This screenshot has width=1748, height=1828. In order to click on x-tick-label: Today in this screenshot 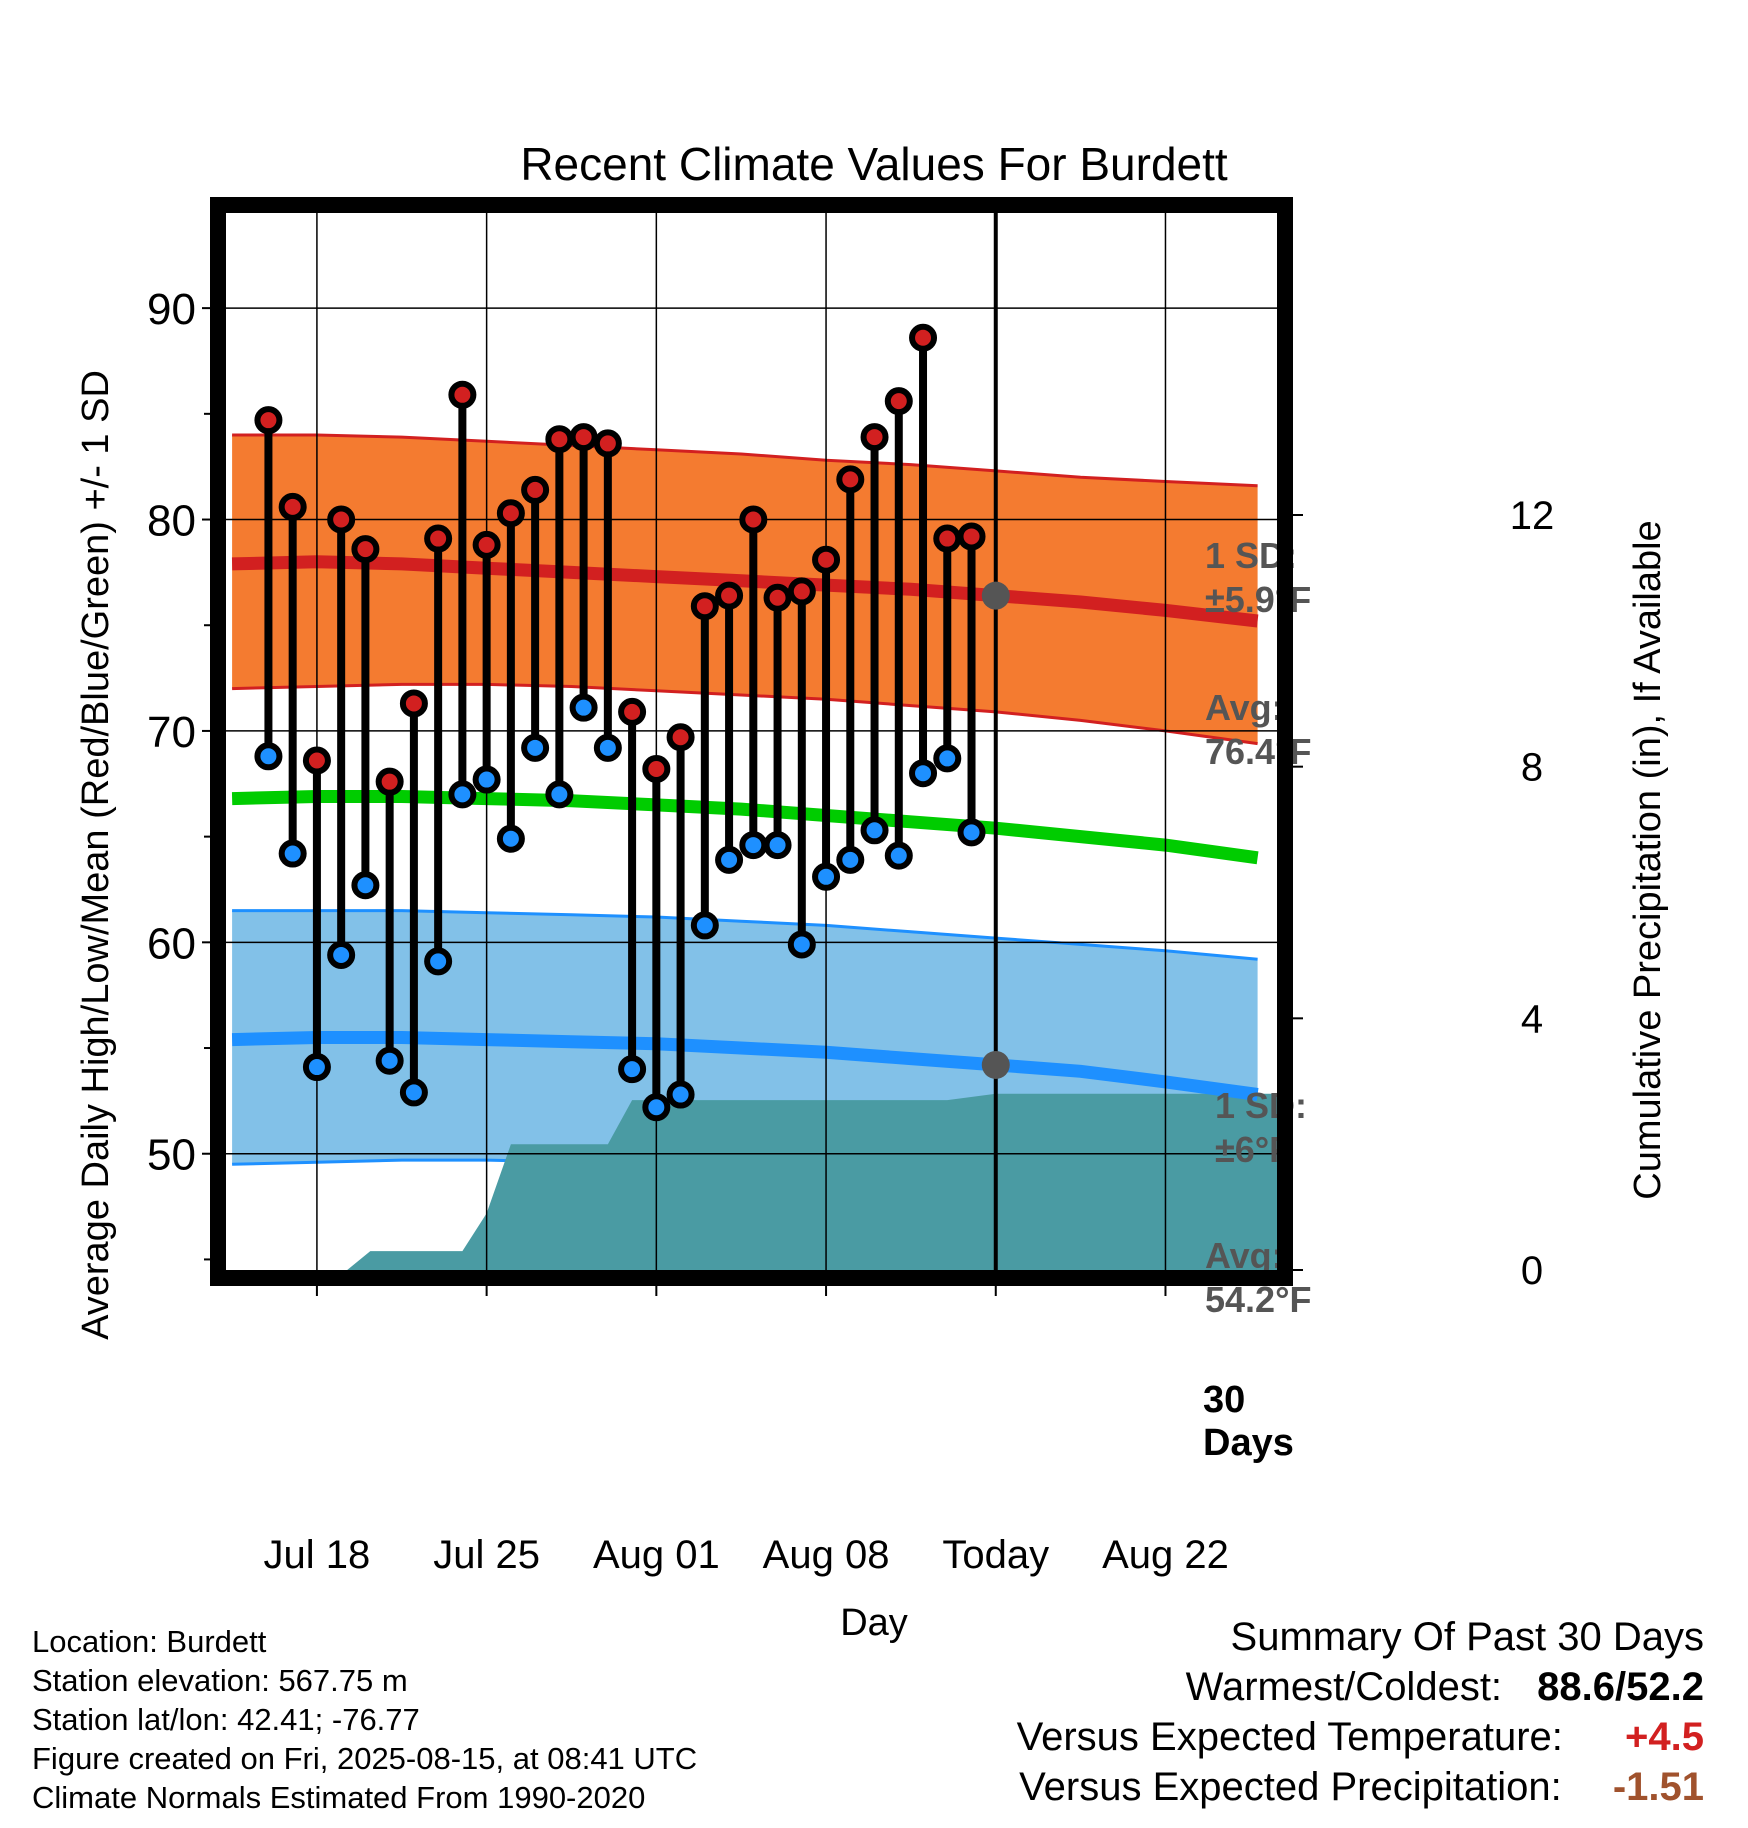, I will do `click(995, 1555)`.